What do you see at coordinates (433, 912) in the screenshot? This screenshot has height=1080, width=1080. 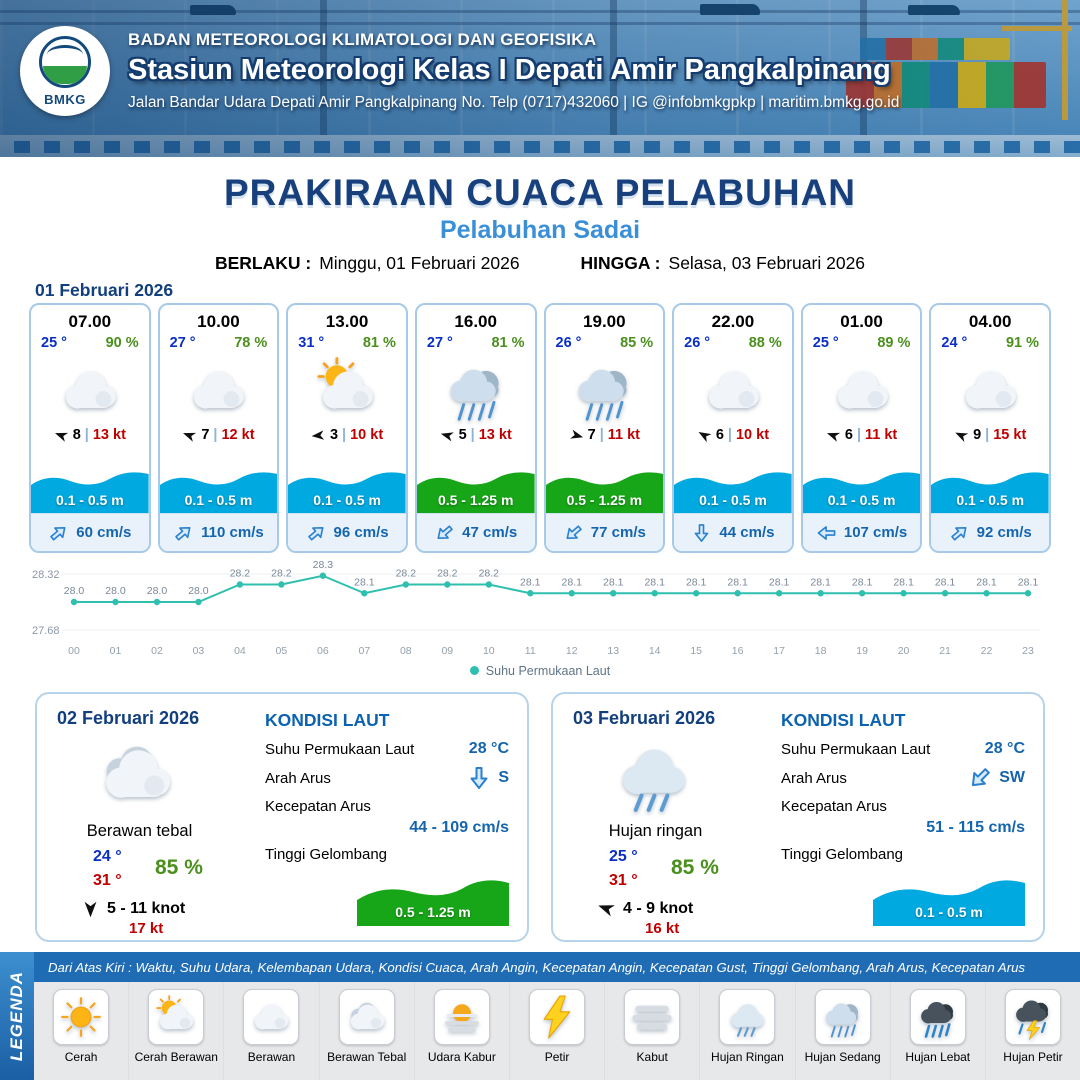 I see `wave-height: 0.5 - 1.25 m` at bounding box center [433, 912].